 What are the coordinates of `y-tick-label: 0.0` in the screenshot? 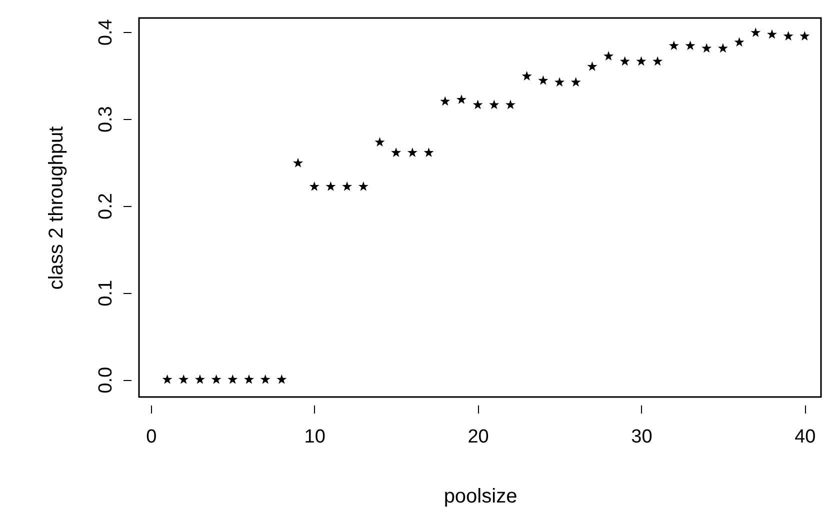 It's located at (106, 380).